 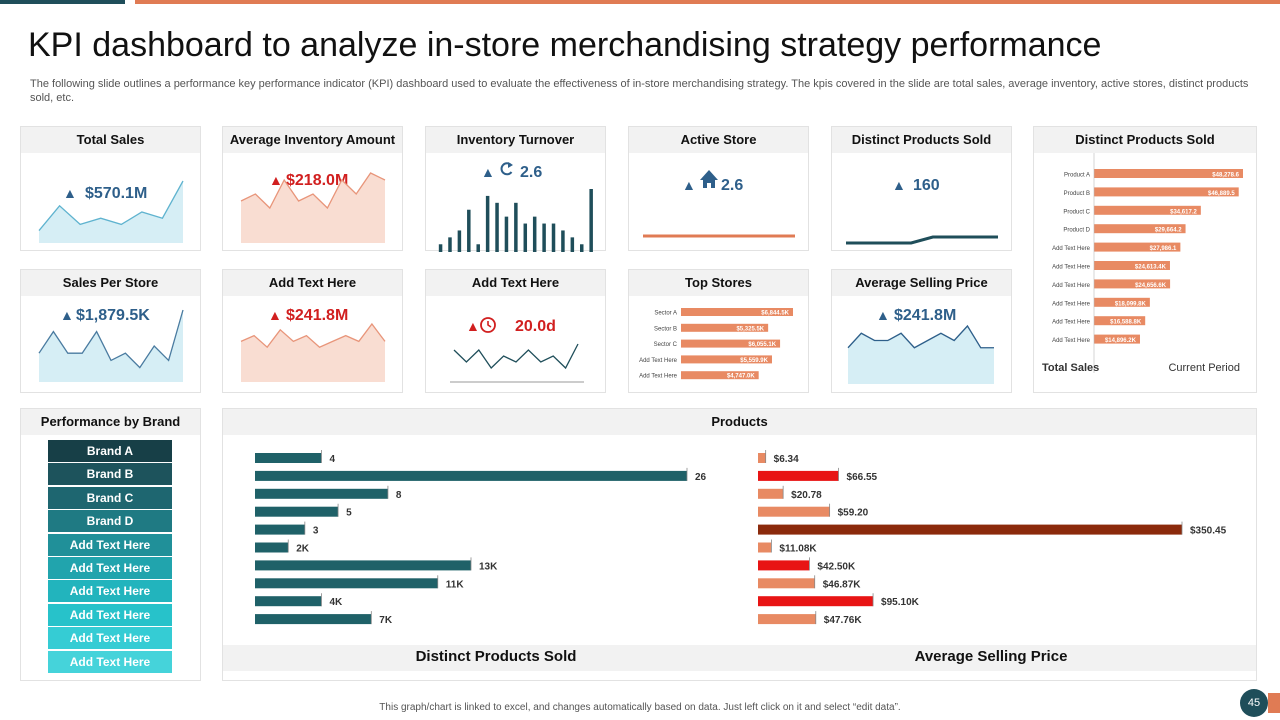 What do you see at coordinates (1151, 268) in the screenshot?
I see `value-label: $24,613.4K` at bounding box center [1151, 268].